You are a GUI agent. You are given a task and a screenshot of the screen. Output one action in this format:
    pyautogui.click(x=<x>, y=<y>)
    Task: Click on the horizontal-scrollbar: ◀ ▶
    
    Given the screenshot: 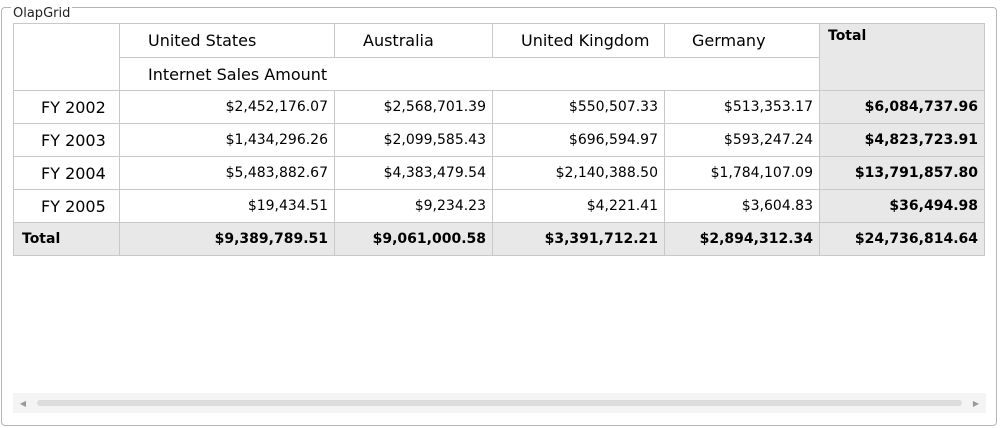 What is the action you would take?
    pyautogui.click(x=499, y=403)
    